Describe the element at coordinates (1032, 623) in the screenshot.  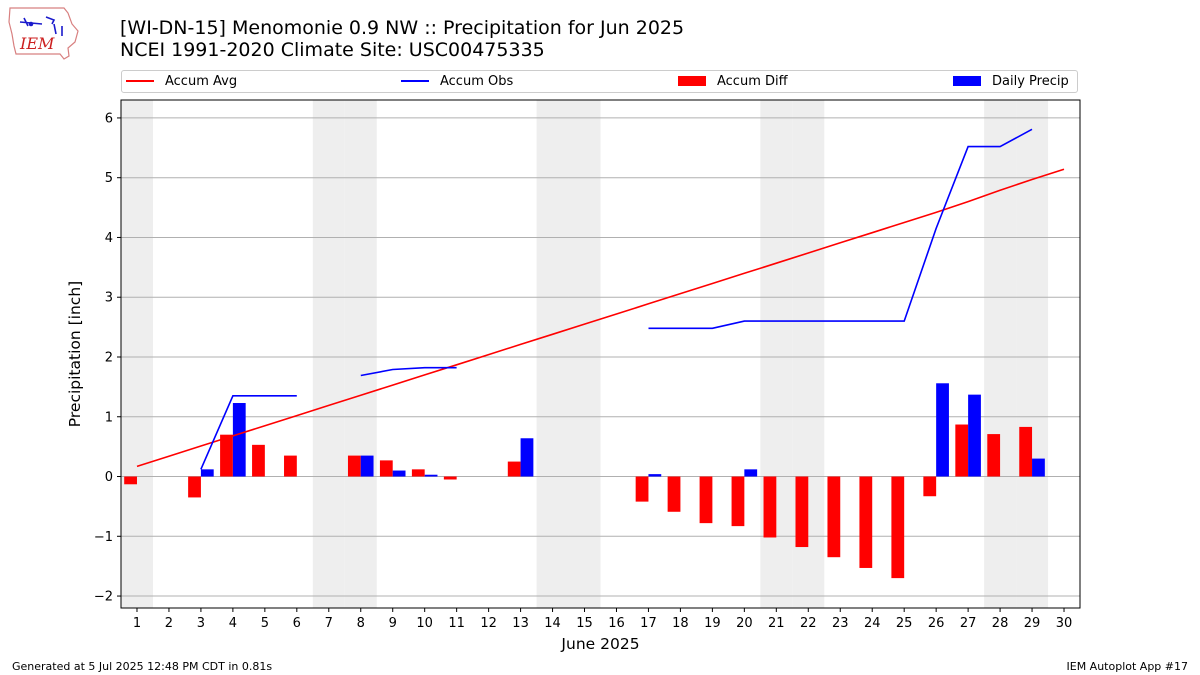
I see `x-tick-label: 29` at that location.